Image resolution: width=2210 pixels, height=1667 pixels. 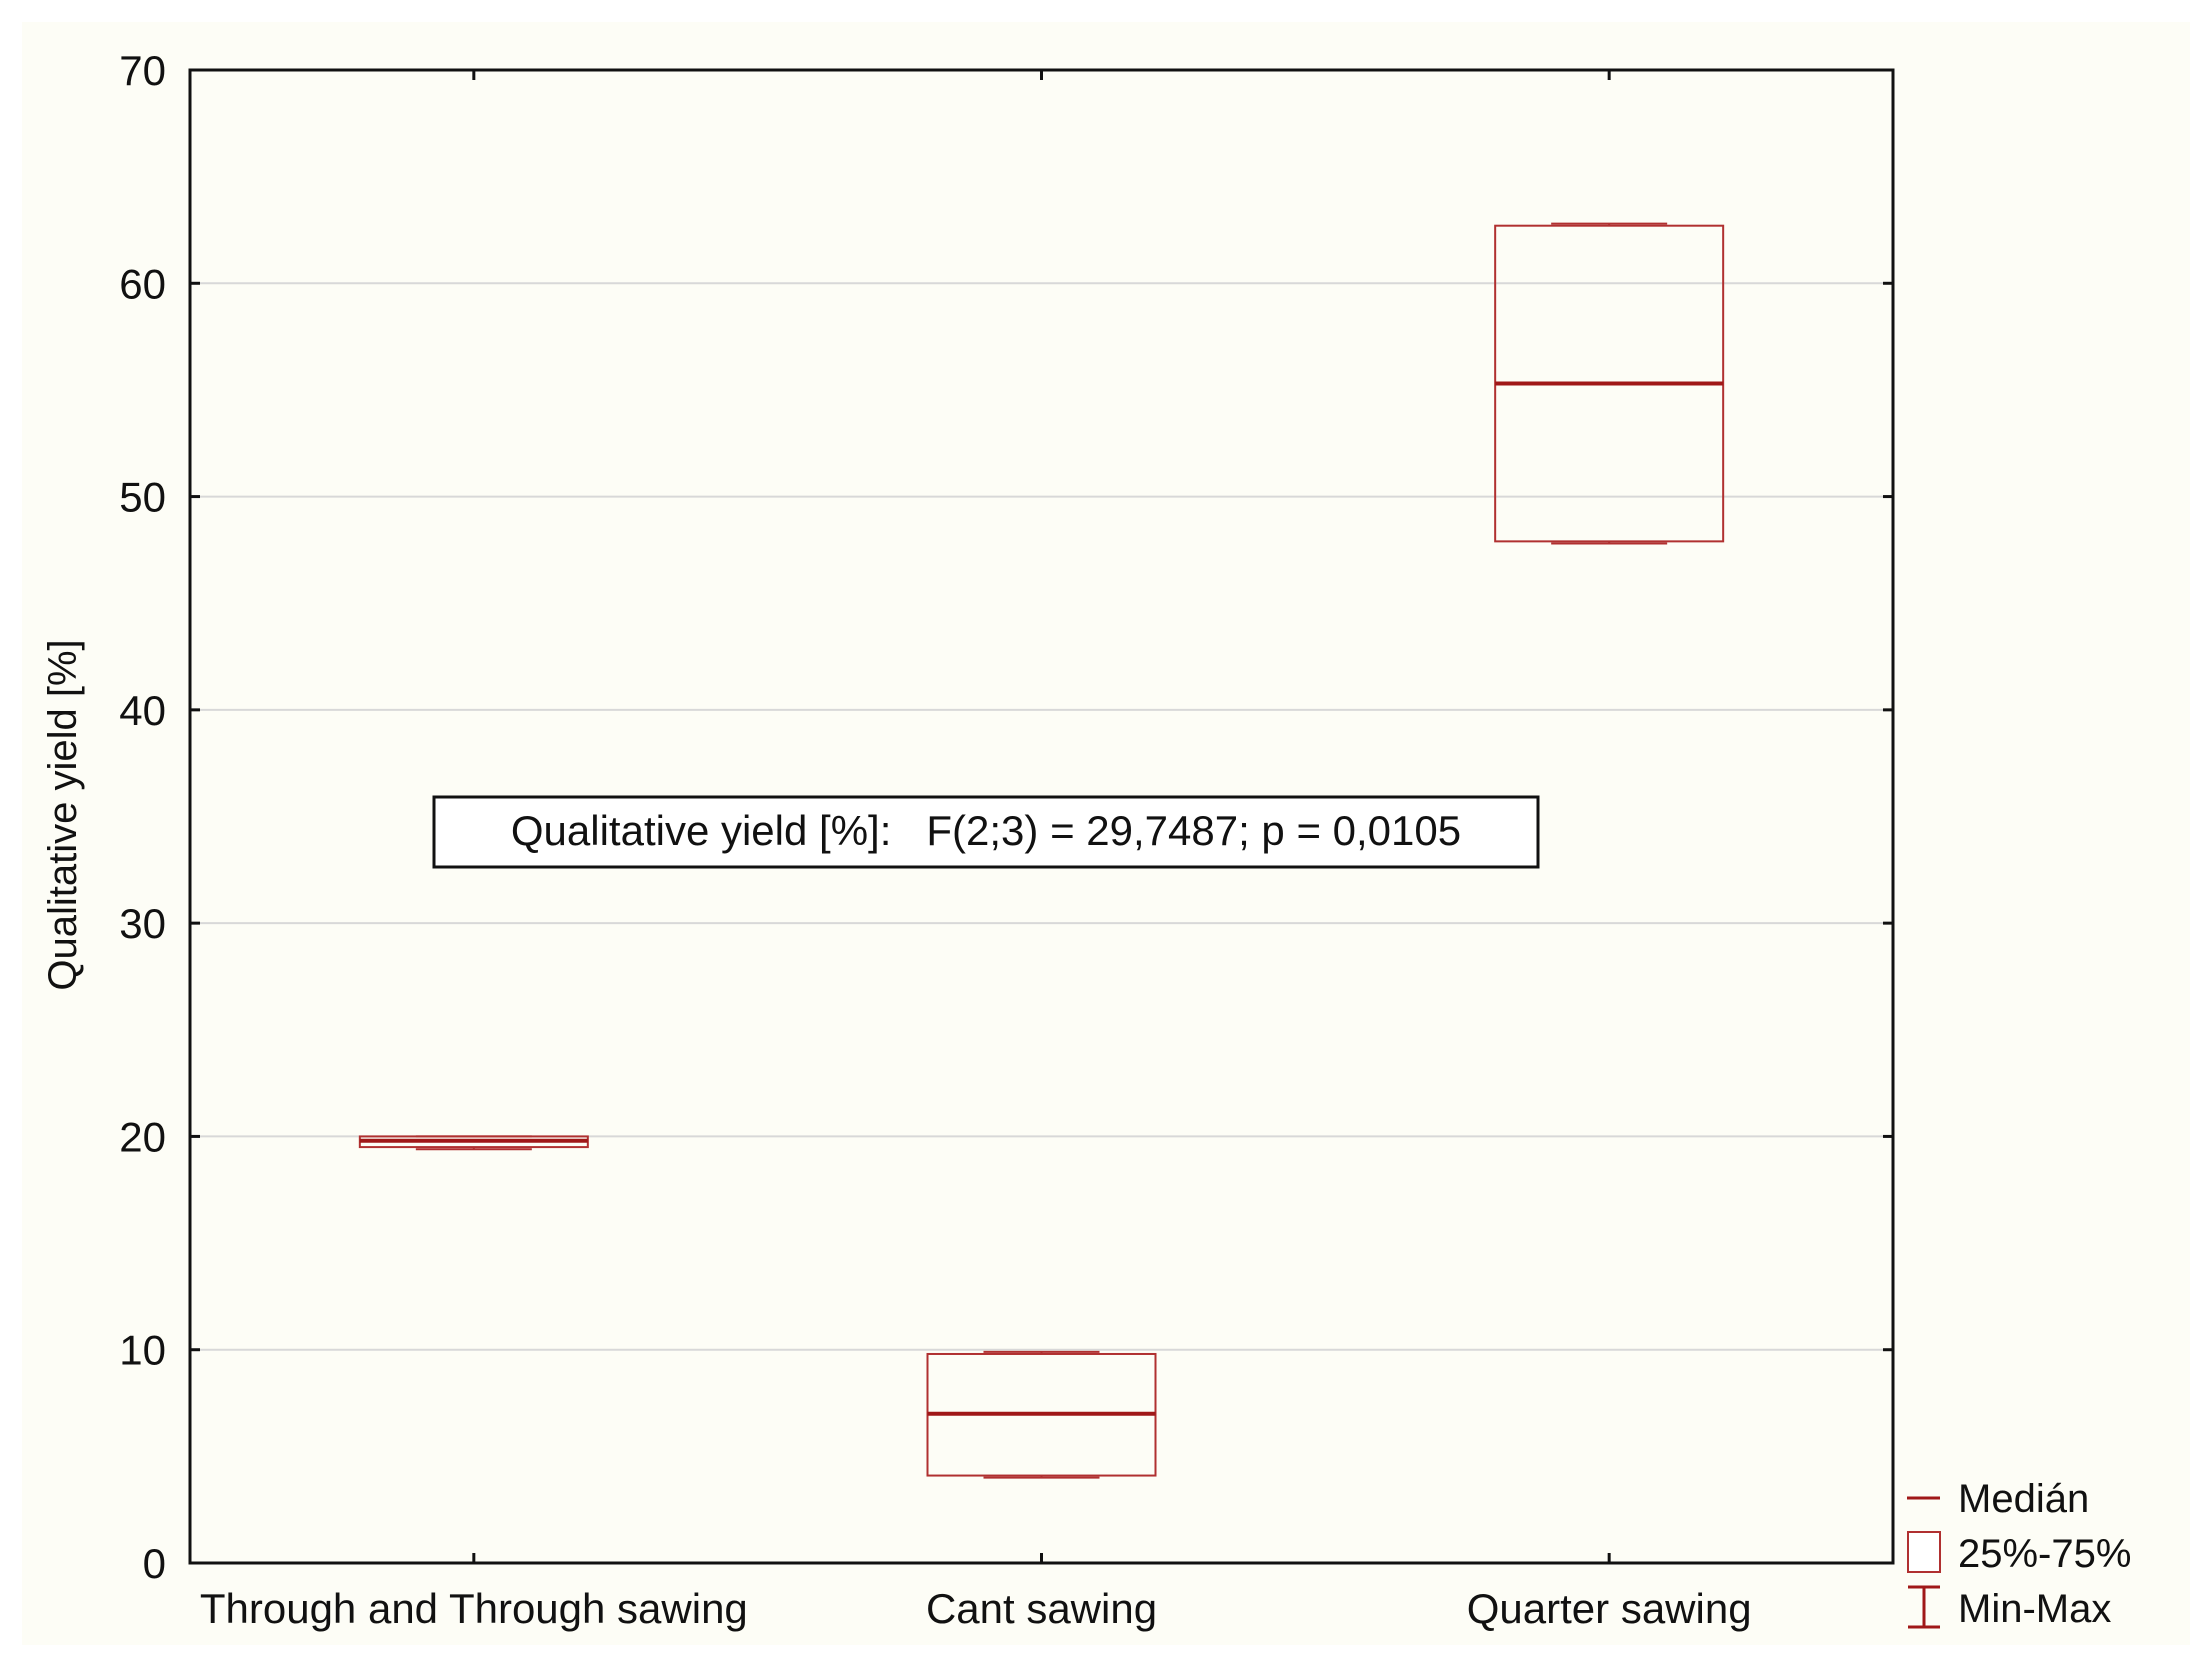 I want to click on x-category-label: Quarter sawing, so click(x=1609, y=1608).